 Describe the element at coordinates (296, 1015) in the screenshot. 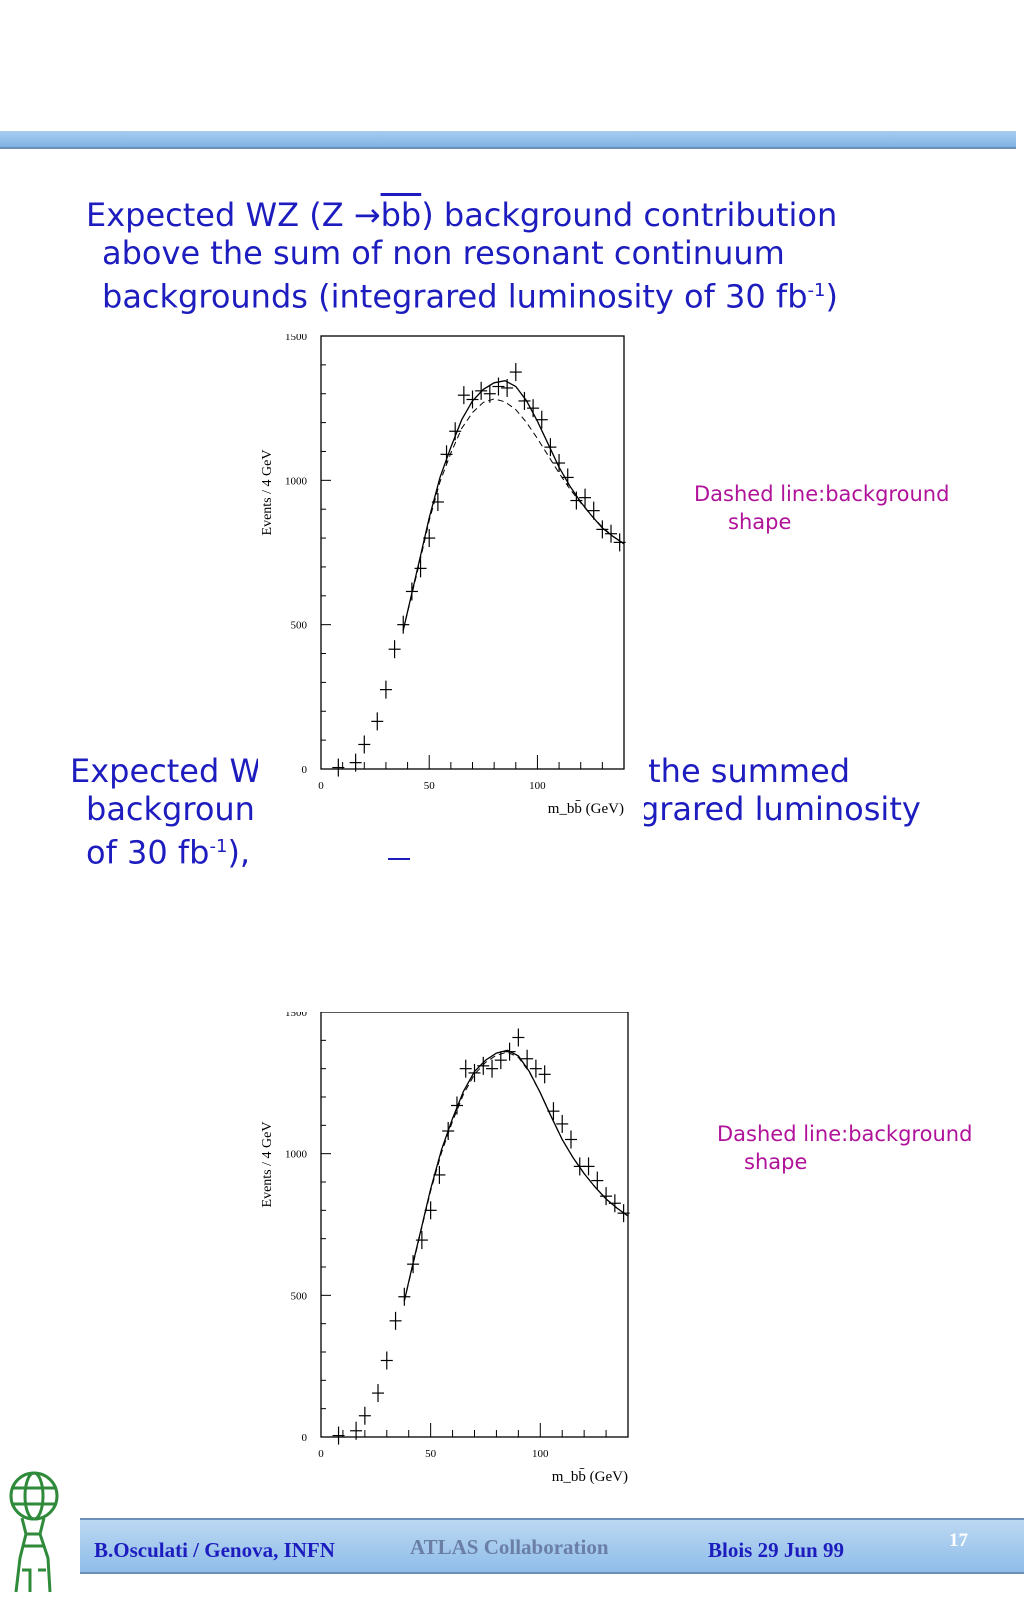

I see `y-tick-label: 1500` at that location.